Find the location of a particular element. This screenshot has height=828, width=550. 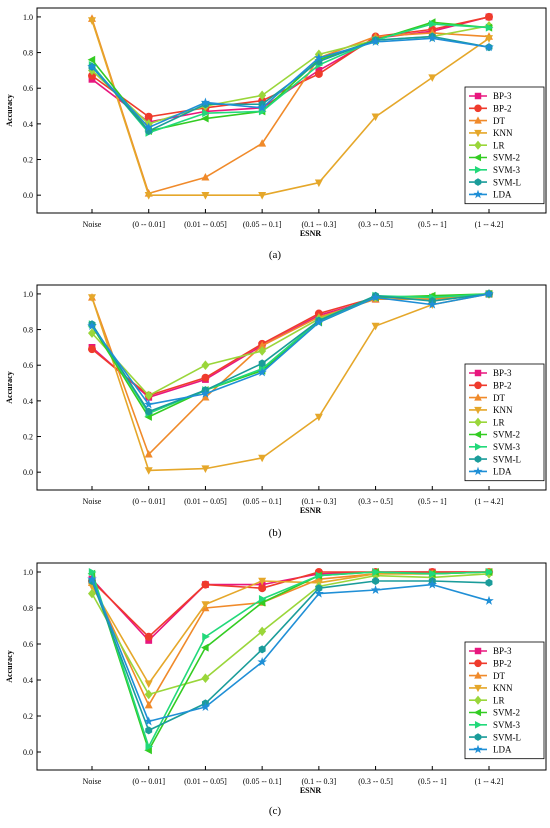

panel-c-line-svm-l is located at coordinates (290, 656).